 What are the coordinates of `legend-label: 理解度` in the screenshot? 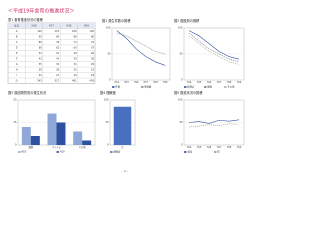 It's located at (117, 152).